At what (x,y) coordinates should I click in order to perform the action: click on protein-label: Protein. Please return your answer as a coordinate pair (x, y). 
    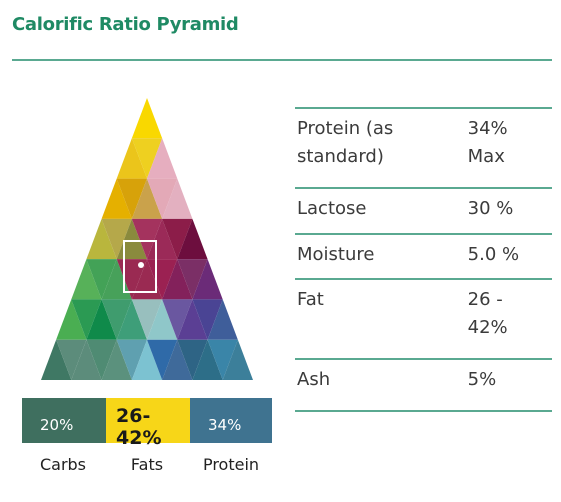
    Looking at the image, I should click on (231, 464).